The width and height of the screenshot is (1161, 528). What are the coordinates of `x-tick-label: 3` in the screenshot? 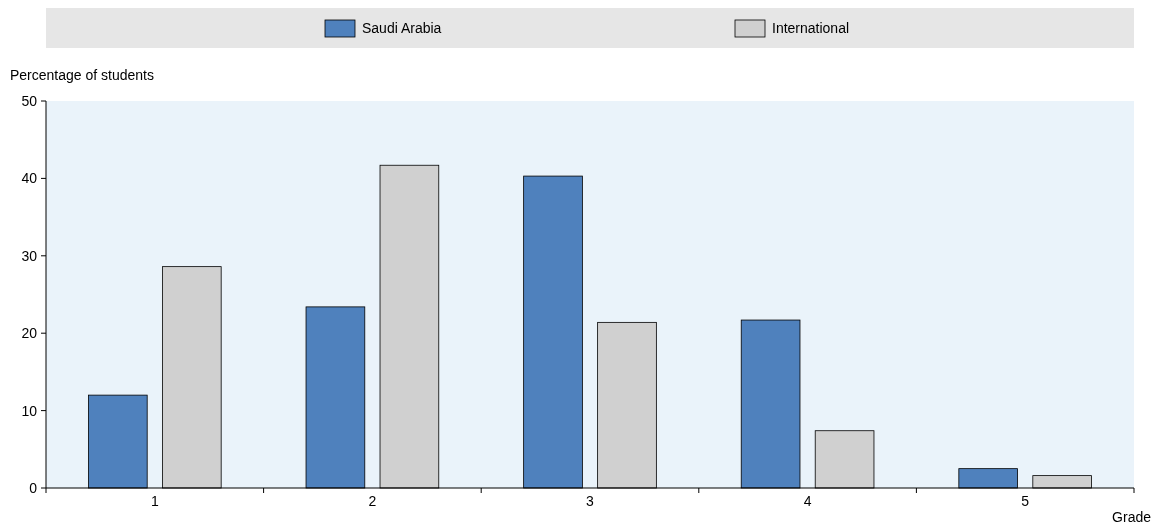 It's located at (590, 501).